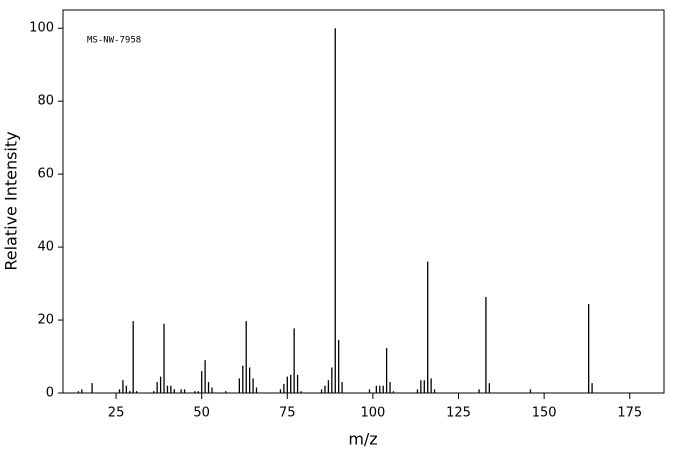  What do you see at coordinates (544, 413) in the screenshot?
I see `x-tick-label: 150` at bounding box center [544, 413].